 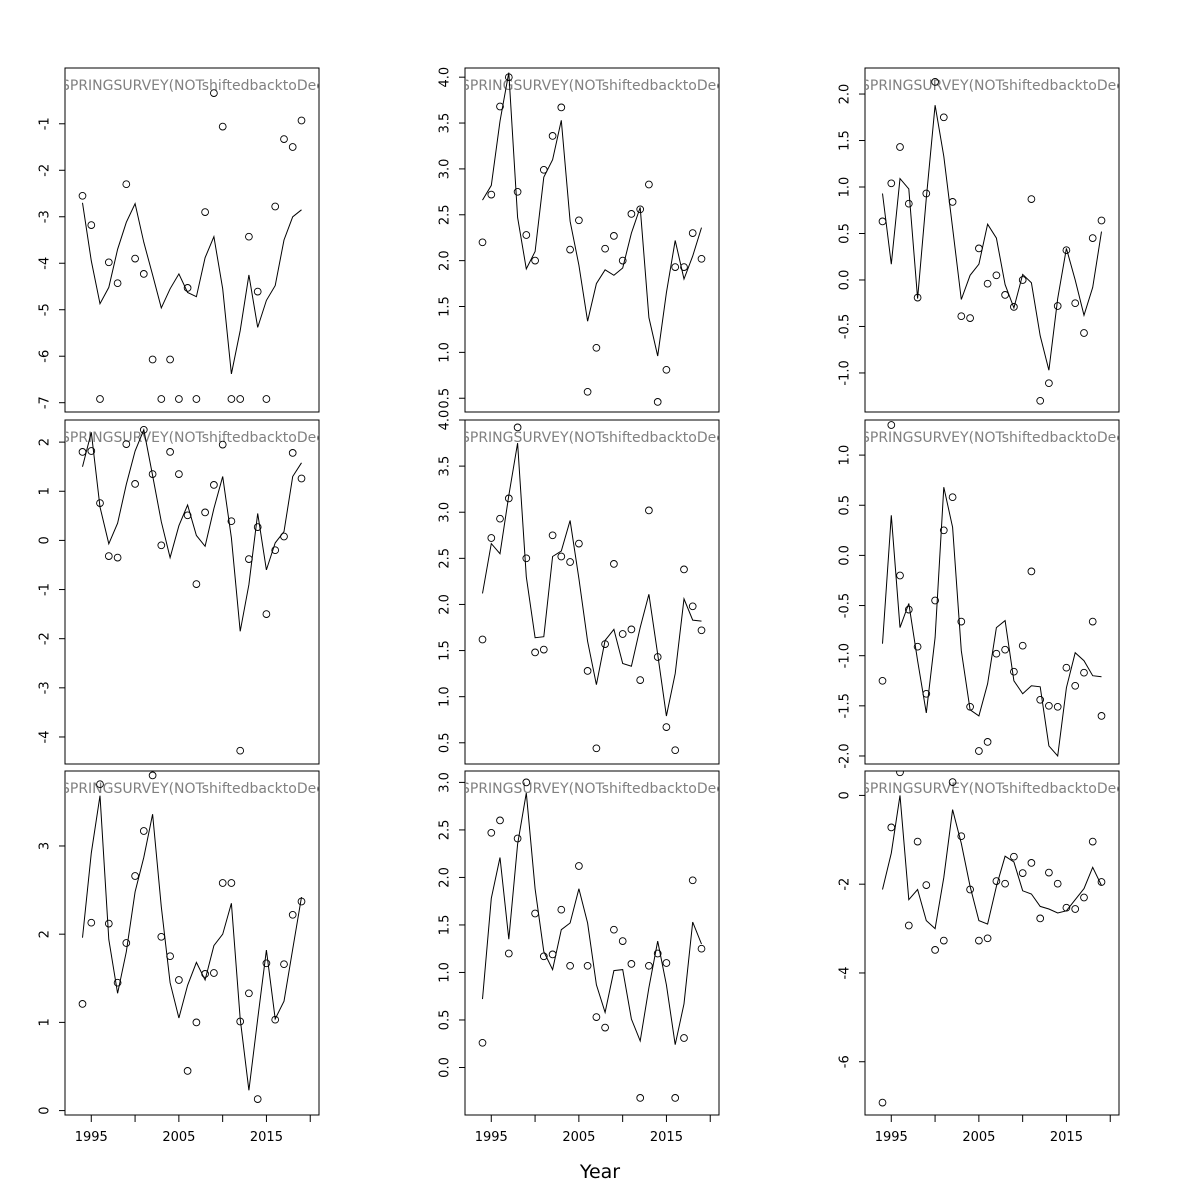 I want to click on y-tick-label: 2, so click(x=45, y=442).